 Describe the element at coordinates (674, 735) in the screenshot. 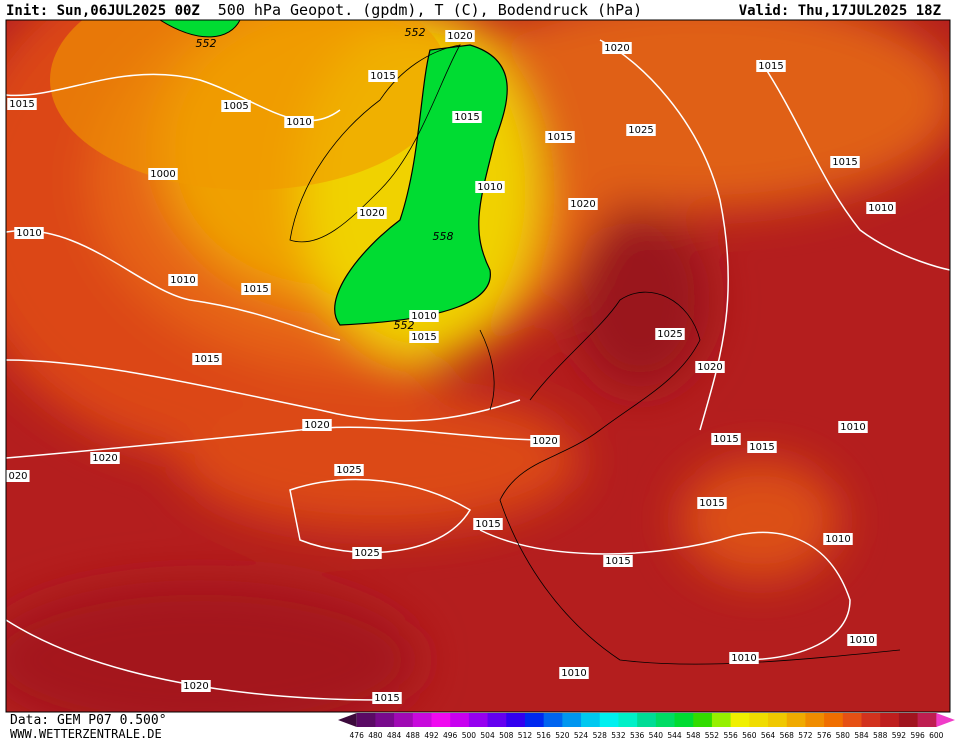

I see `colorbar-tick-label: 544` at that location.